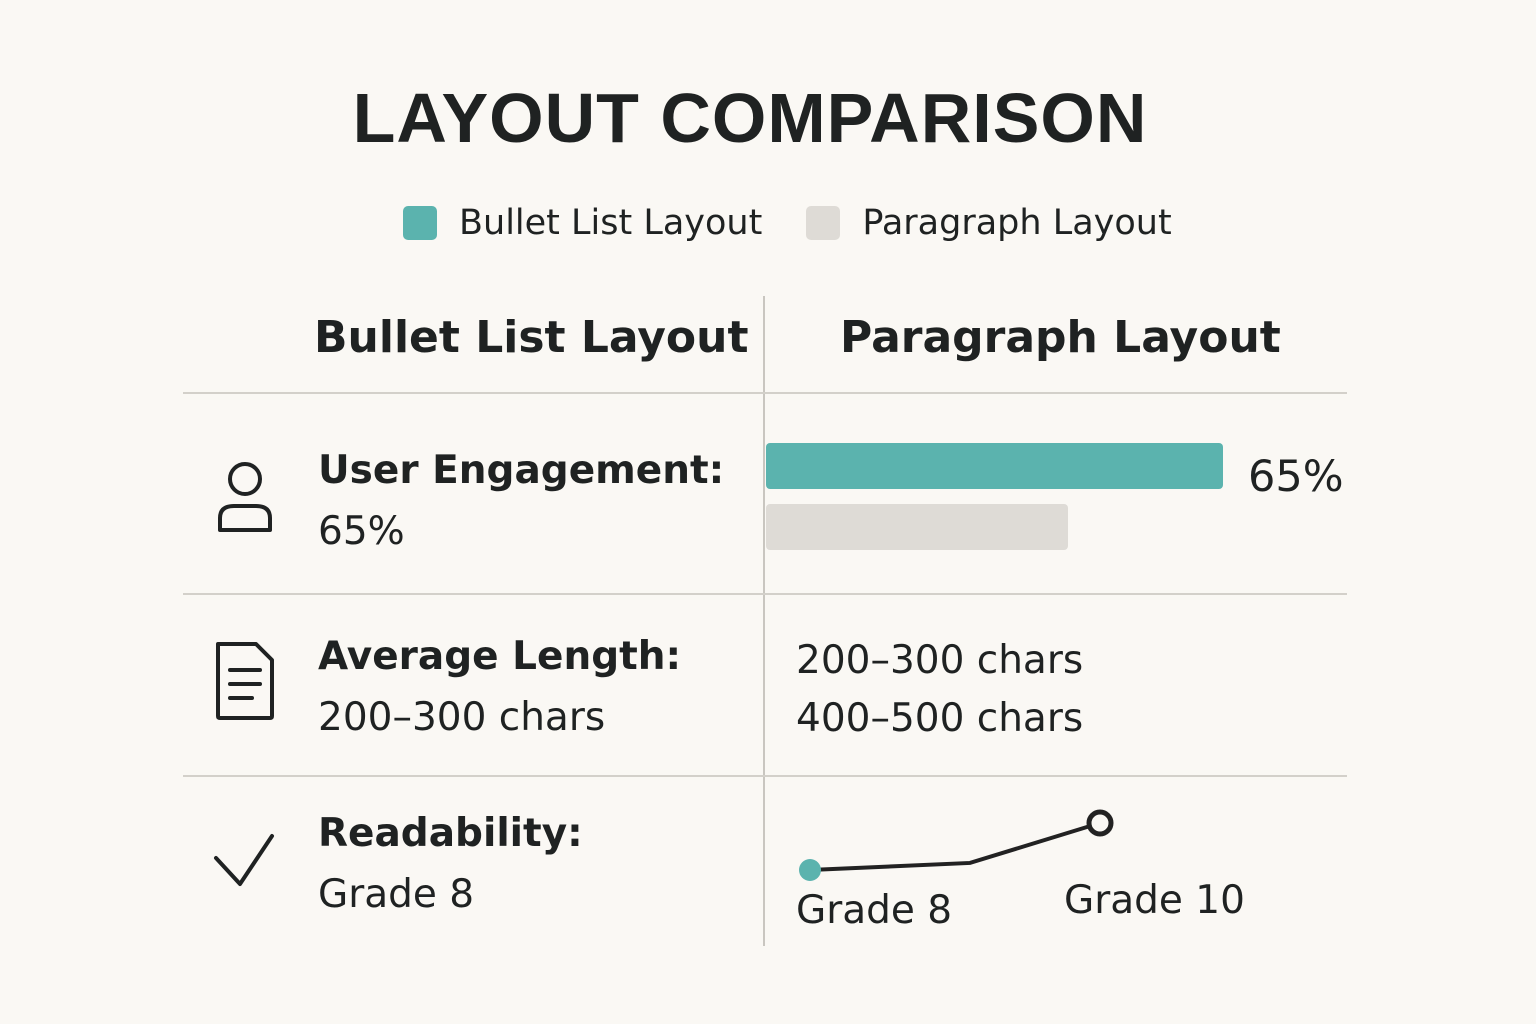  I want to click on column-divider, so click(764, 621).